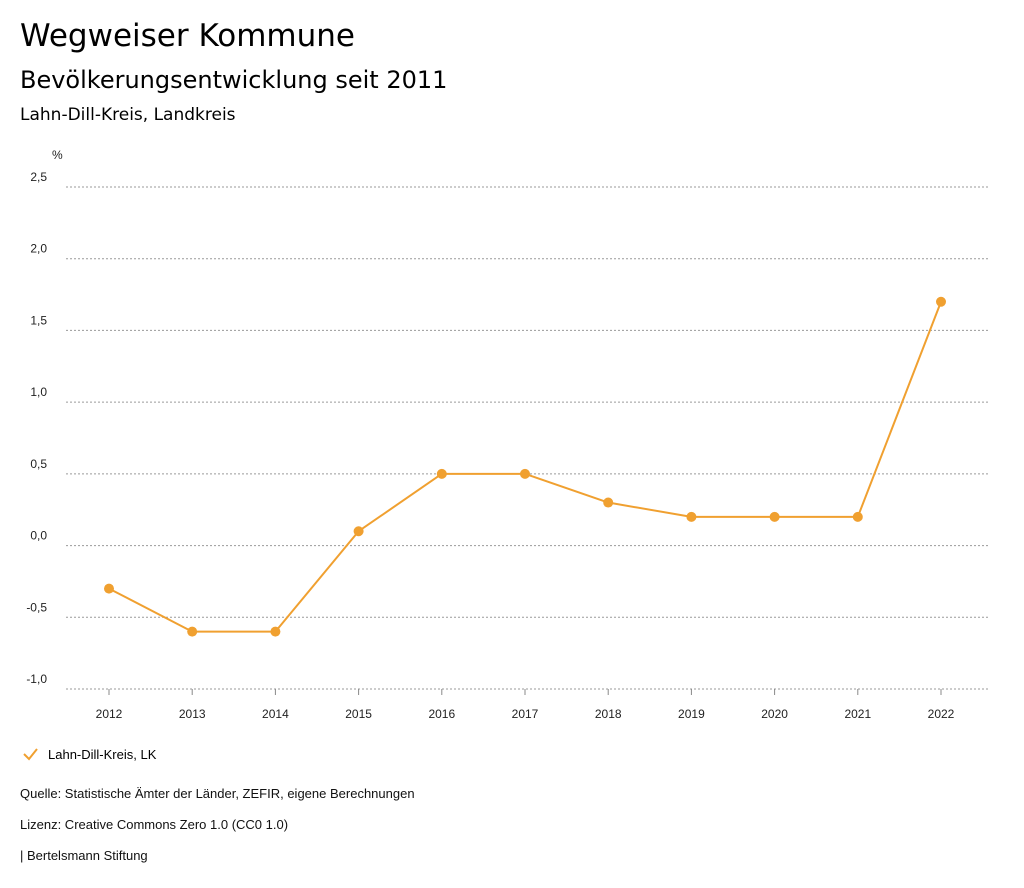  I want to click on x-tick-label: 2020, so click(774, 714).